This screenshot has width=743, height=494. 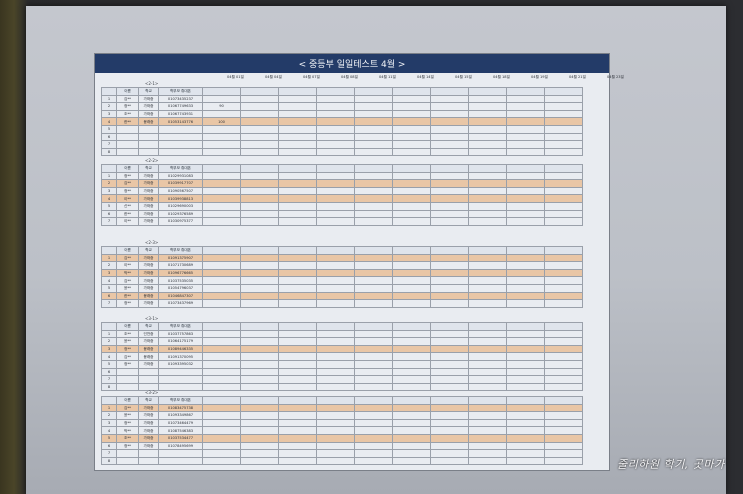 I want to click on table-row: 3 정** 가좌중 01090567507, so click(x=342, y=191).